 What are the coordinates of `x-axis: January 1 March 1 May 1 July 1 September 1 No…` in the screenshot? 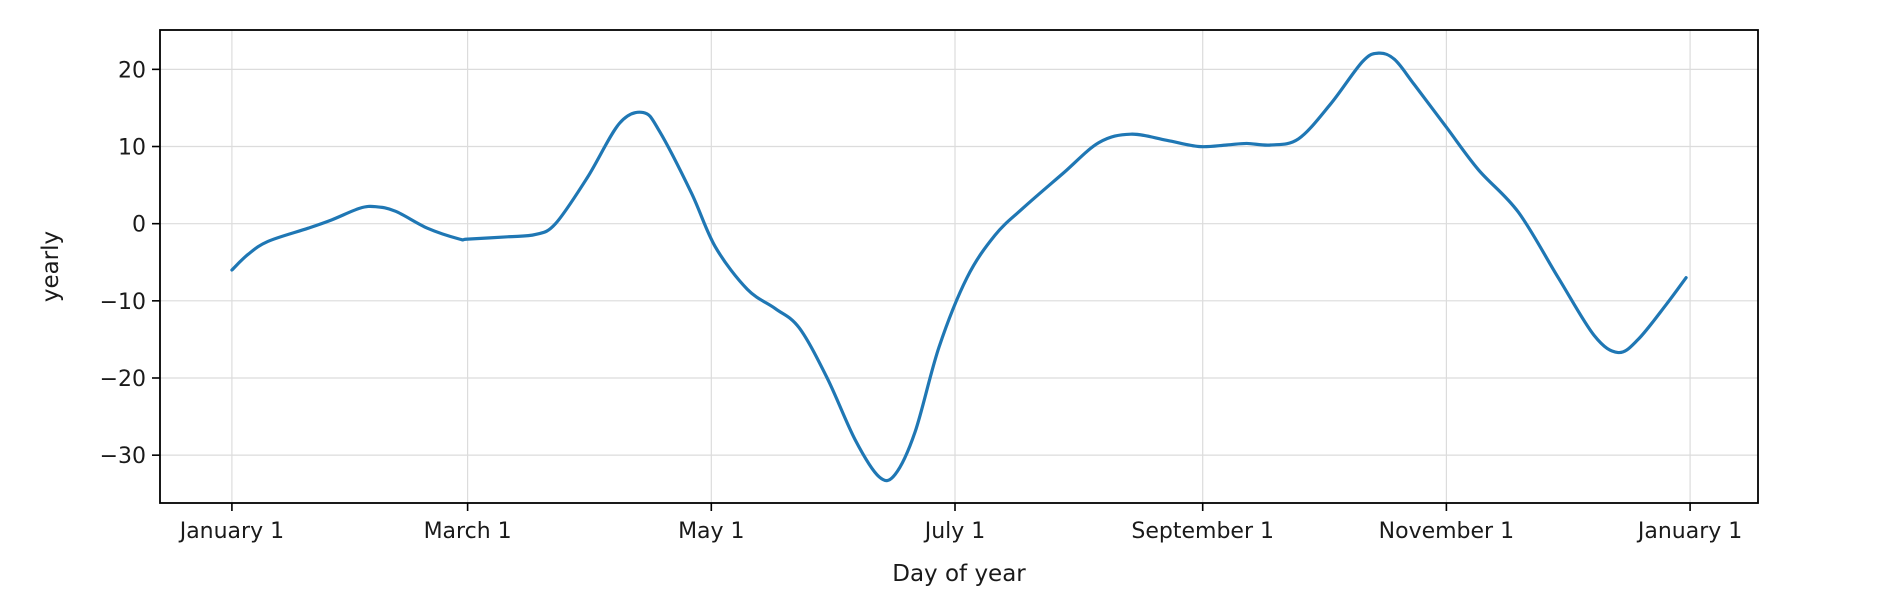 It's located at (960, 523).